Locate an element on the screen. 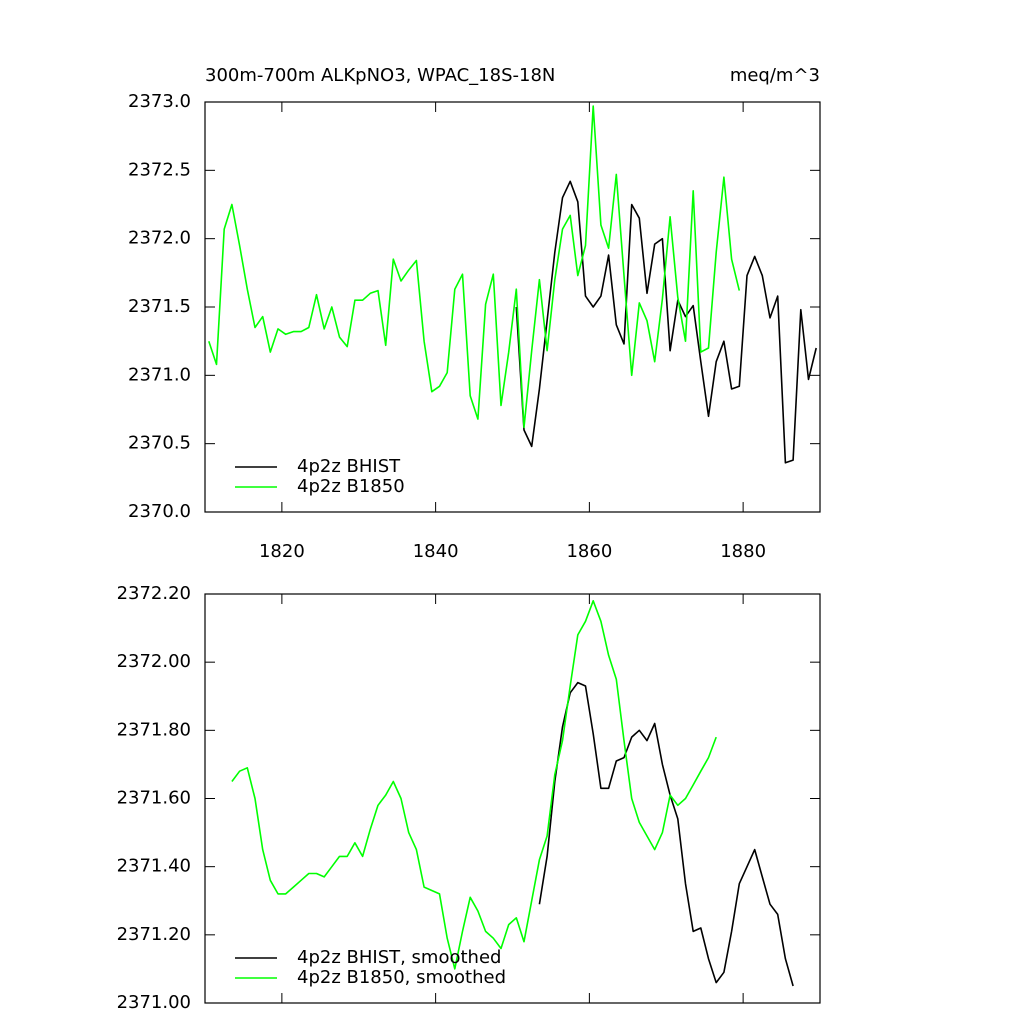 Image resolution: width=1024 pixels, height=1024 pixels. legend-label: 4p2z BHIST, smoothed is located at coordinates (399, 957).